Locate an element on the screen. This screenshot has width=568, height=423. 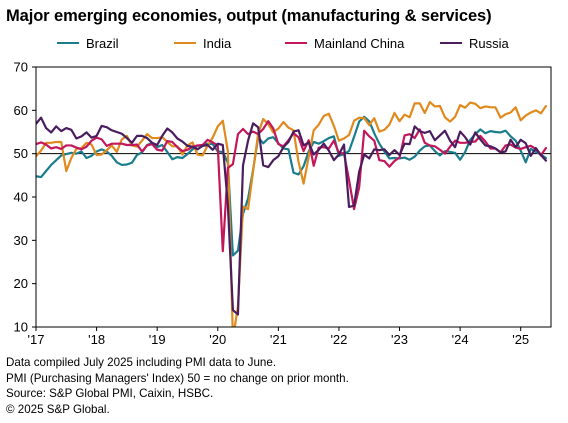
footnote-copyright: © 2025 S&P Global. is located at coordinates (58, 409).